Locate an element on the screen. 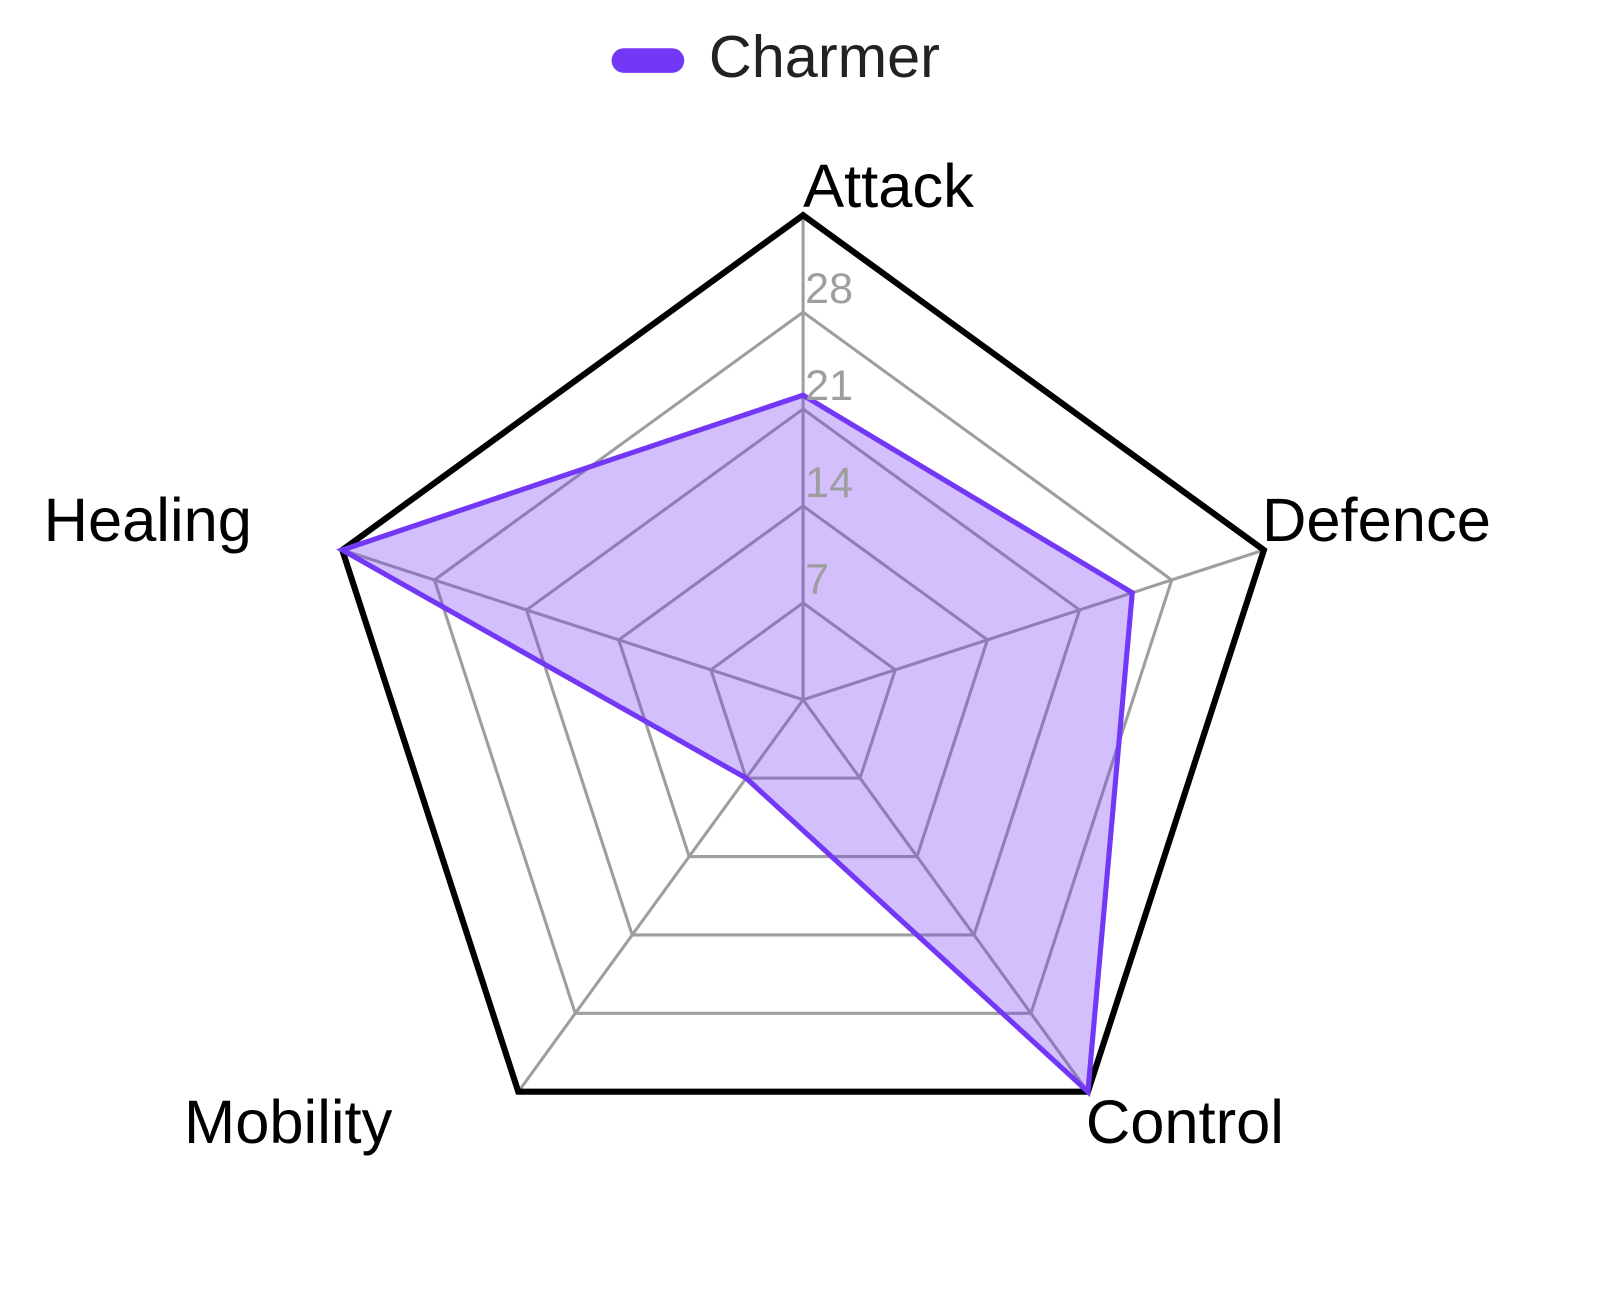 Image resolution: width=1598 pixels, height=1295 pixels. axis-label: Healing is located at coordinates (148, 520).